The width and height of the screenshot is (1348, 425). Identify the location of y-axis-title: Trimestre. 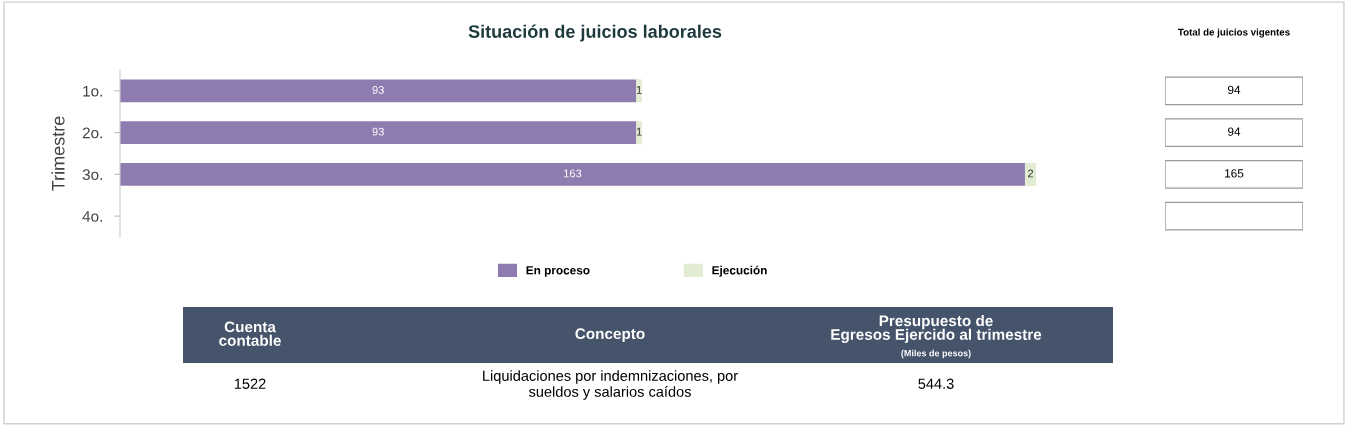
(58, 153).